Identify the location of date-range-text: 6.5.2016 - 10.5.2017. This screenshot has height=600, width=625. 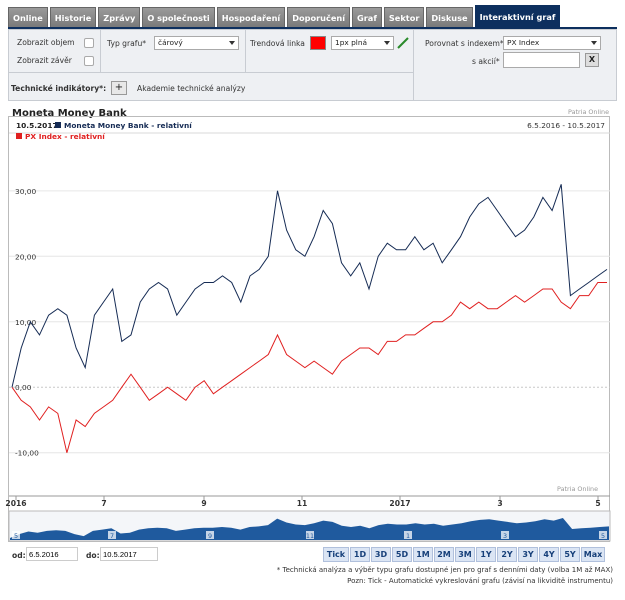
(566, 125).